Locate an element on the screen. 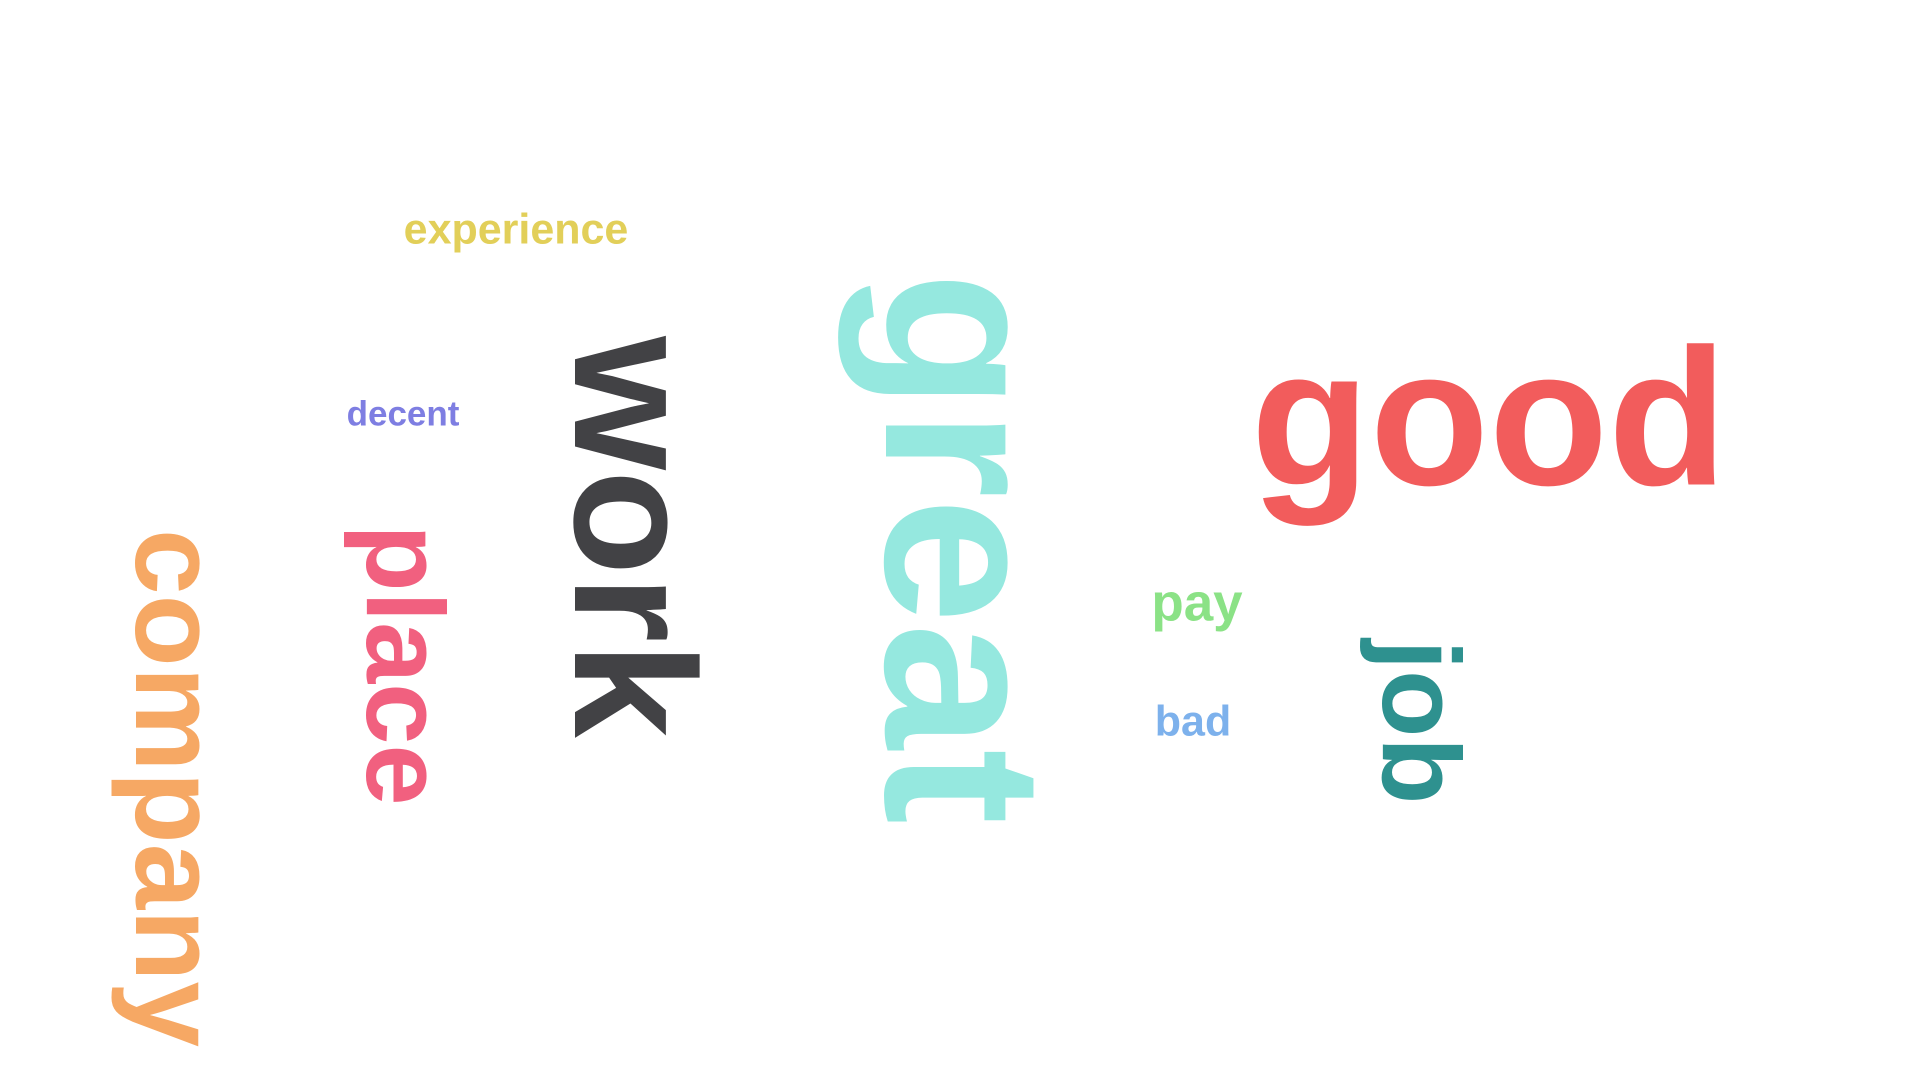  word-pay: pay is located at coordinates (1197, 603).